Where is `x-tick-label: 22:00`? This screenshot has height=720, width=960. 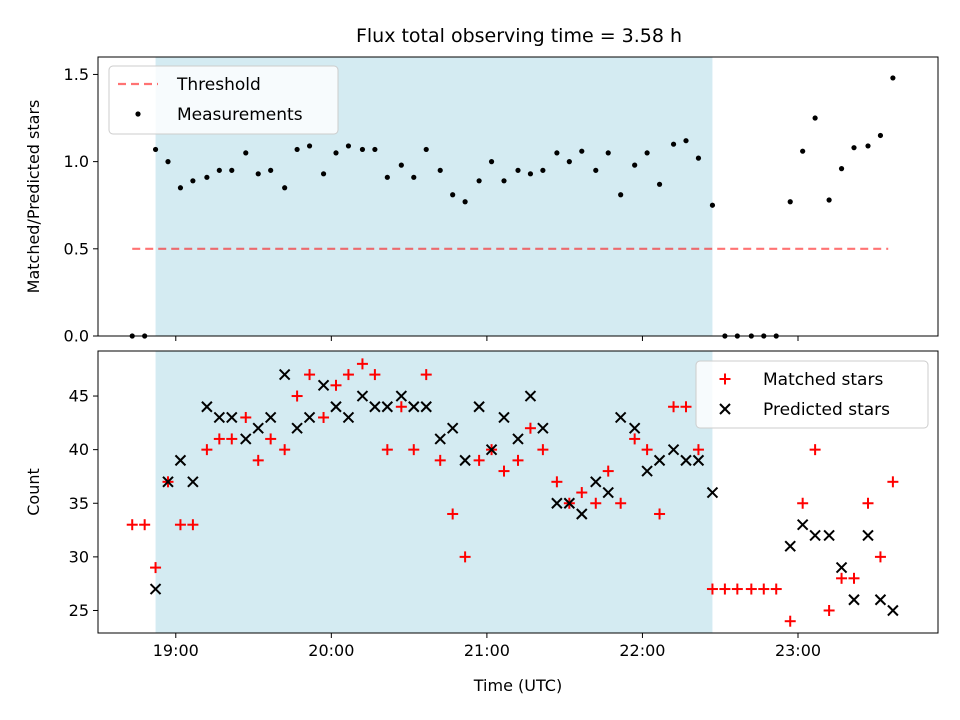 x-tick-label: 22:00 is located at coordinates (642, 650).